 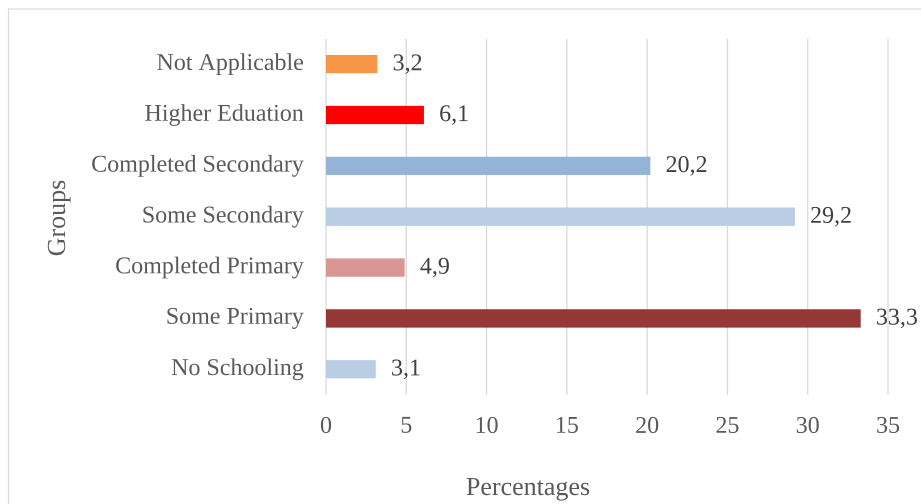 What do you see at coordinates (235, 318) in the screenshot?
I see `y-tick-label: Some Primary` at bounding box center [235, 318].